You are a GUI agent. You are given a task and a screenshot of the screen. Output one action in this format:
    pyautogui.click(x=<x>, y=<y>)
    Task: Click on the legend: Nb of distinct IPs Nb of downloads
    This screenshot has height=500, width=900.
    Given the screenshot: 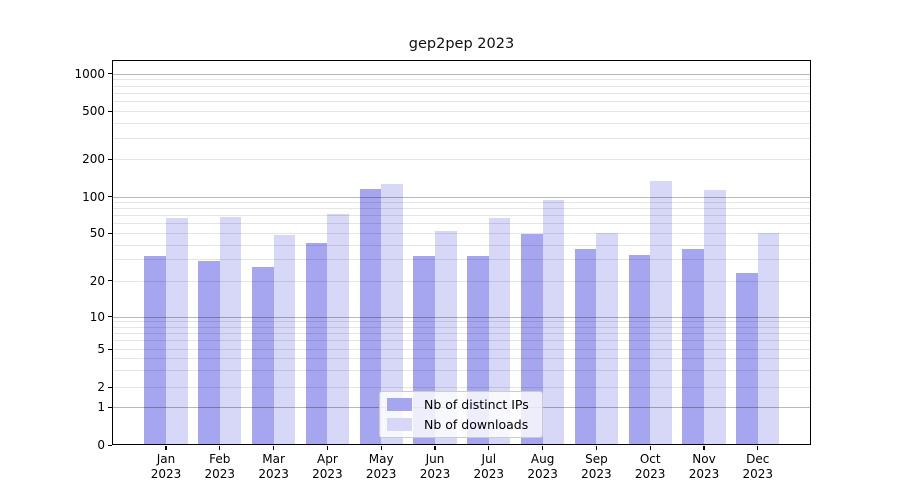 What is the action you would take?
    pyautogui.click(x=461, y=414)
    